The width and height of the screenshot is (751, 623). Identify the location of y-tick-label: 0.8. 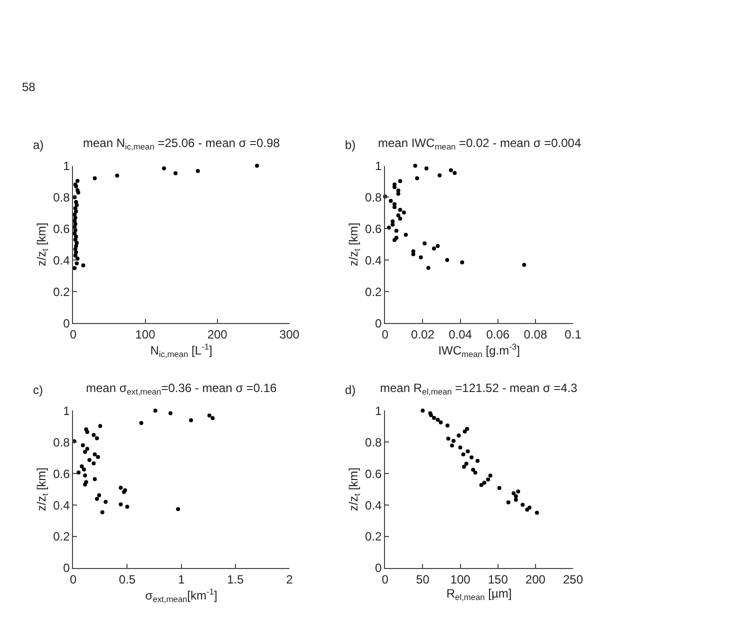
(61, 197).